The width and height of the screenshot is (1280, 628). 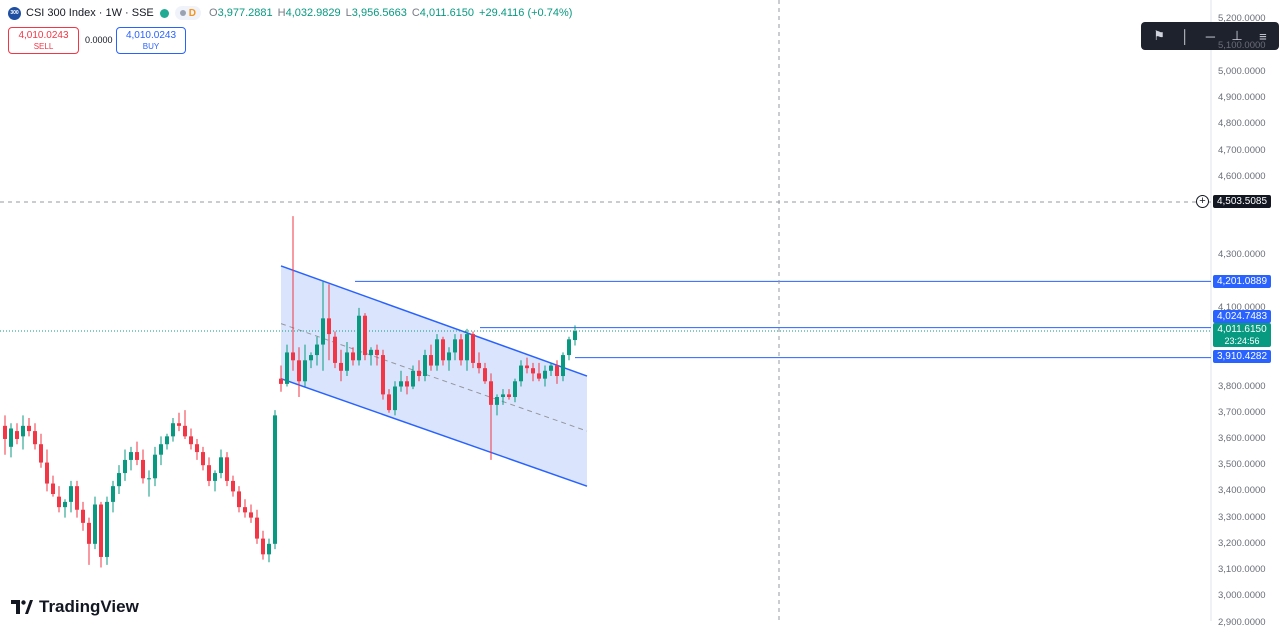 I want to click on sell-button: 4,010.0243 SELL, so click(x=43, y=40).